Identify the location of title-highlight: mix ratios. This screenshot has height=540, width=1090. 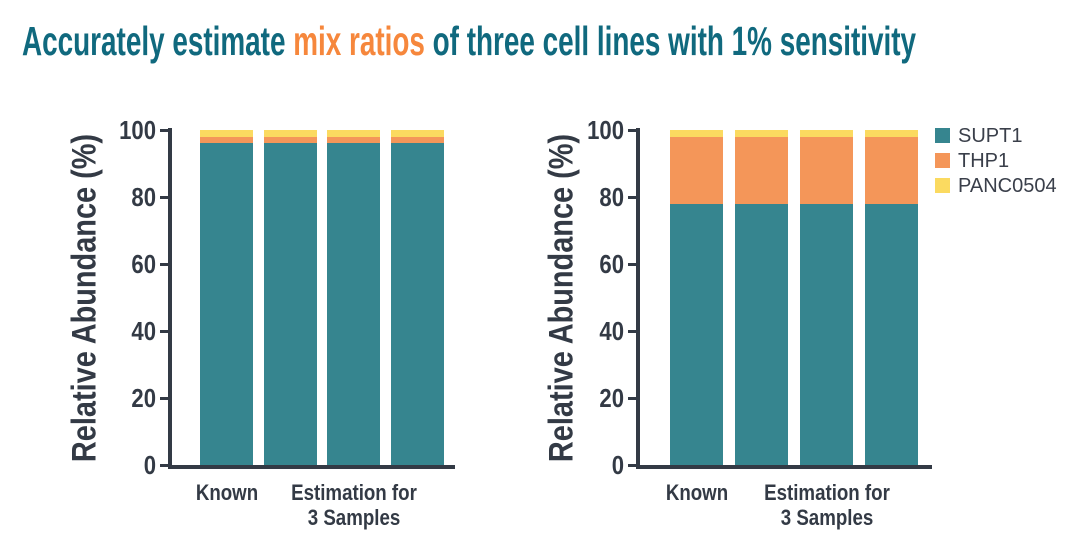
(359, 41).